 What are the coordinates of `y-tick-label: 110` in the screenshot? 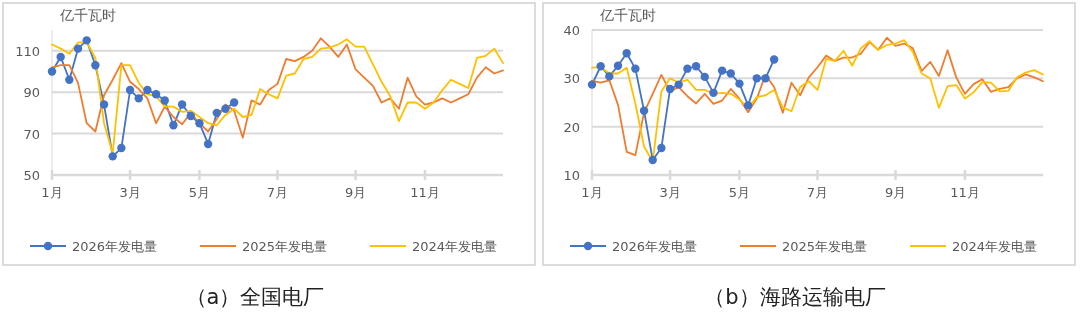 It's located at (27, 51).